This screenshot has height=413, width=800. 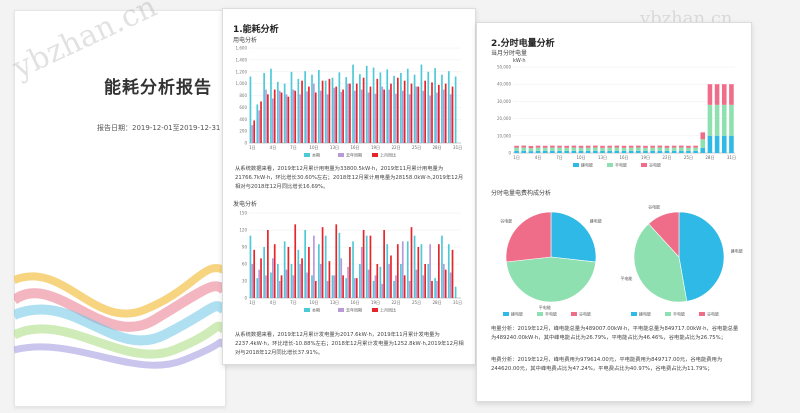 What do you see at coordinates (243, 131) in the screenshot?
I see `y-tick-label: 200` at bounding box center [243, 131].